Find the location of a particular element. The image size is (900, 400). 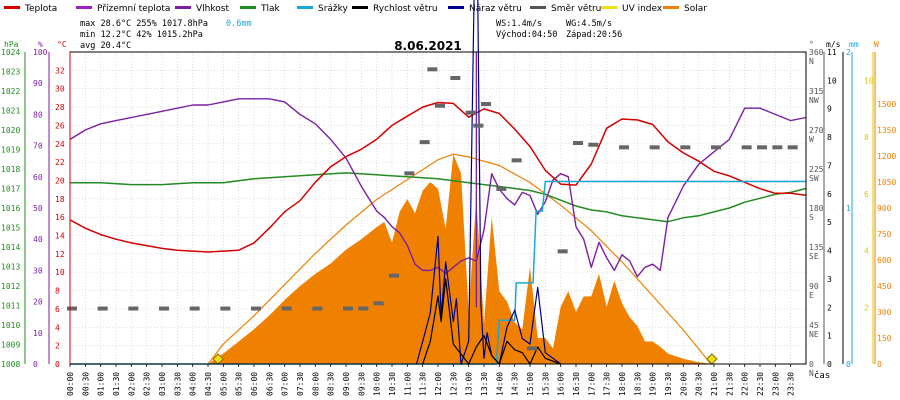

deg-unit: ° is located at coordinates (811, 44).